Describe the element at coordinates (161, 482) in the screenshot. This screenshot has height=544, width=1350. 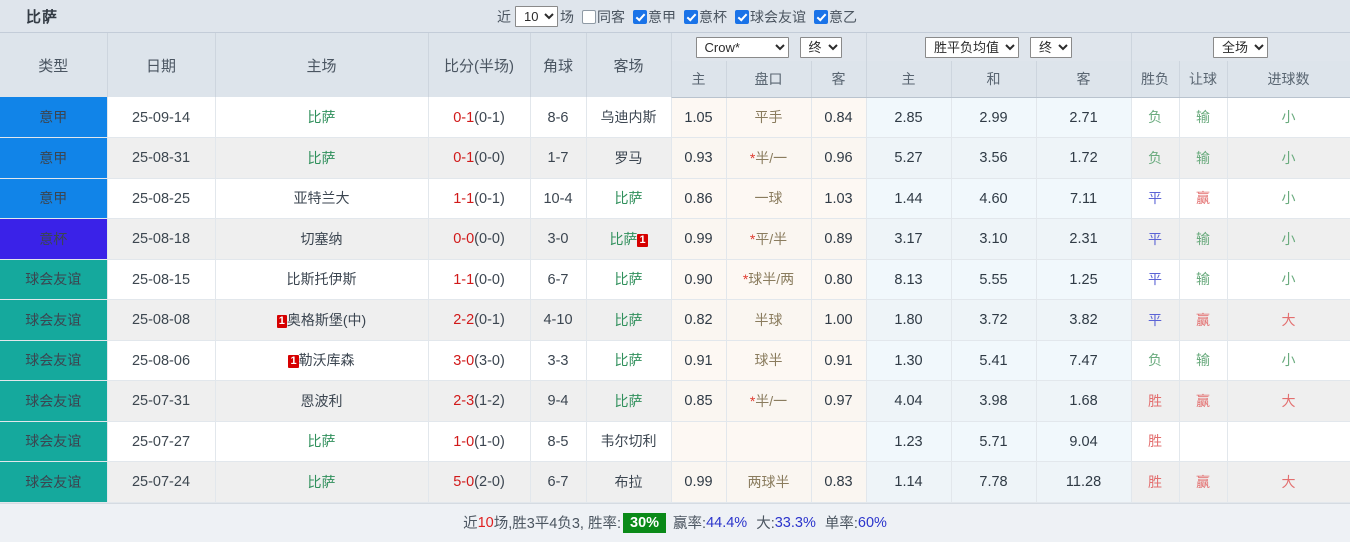
I see `cell-date: 25-07-24` at that location.